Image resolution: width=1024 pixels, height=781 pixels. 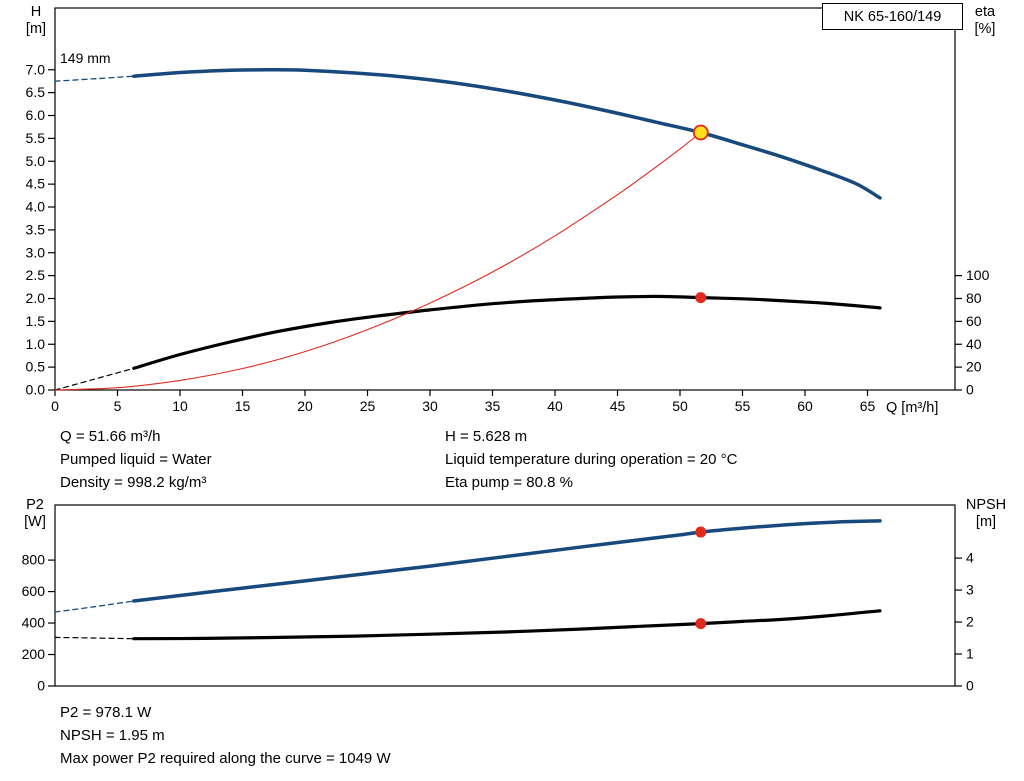 I want to click on svg-text: 4.5, so click(x=36, y=184).